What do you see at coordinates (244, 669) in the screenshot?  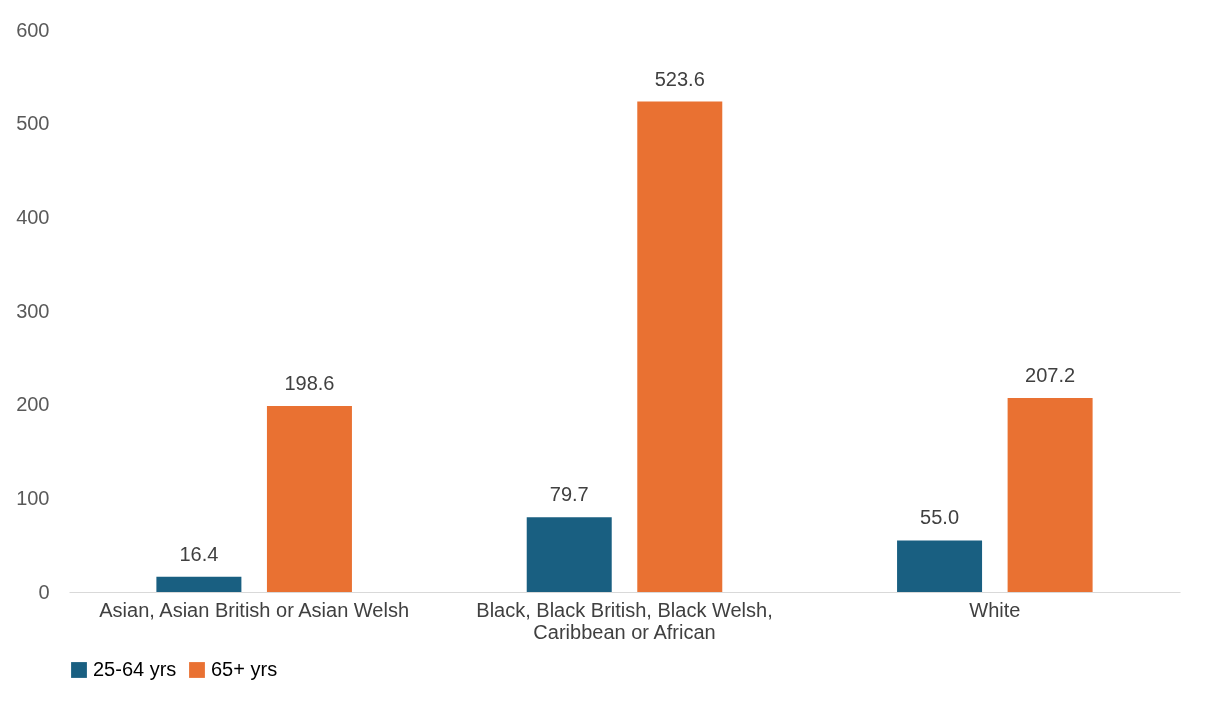 I see `legend-label: 65+ yrs` at bounding box center [244, 669].